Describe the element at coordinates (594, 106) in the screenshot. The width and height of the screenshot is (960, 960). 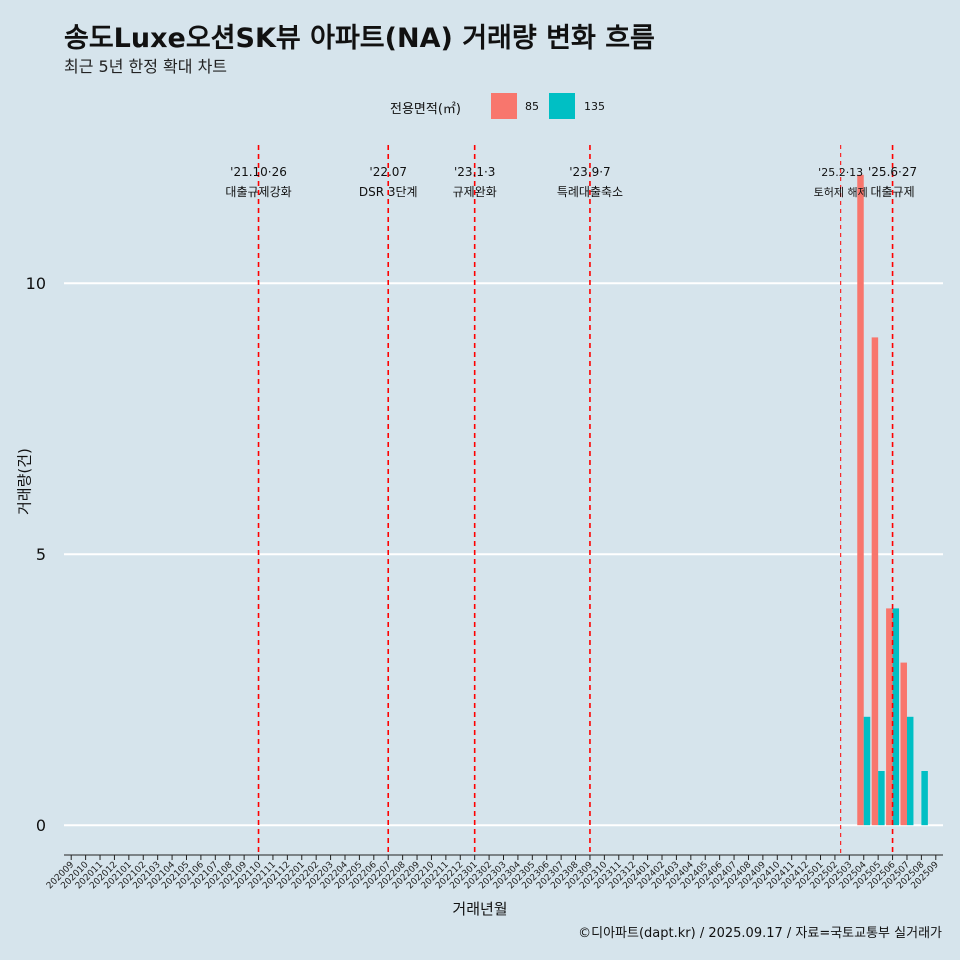
I see `legend-label-135: 135` at that location.